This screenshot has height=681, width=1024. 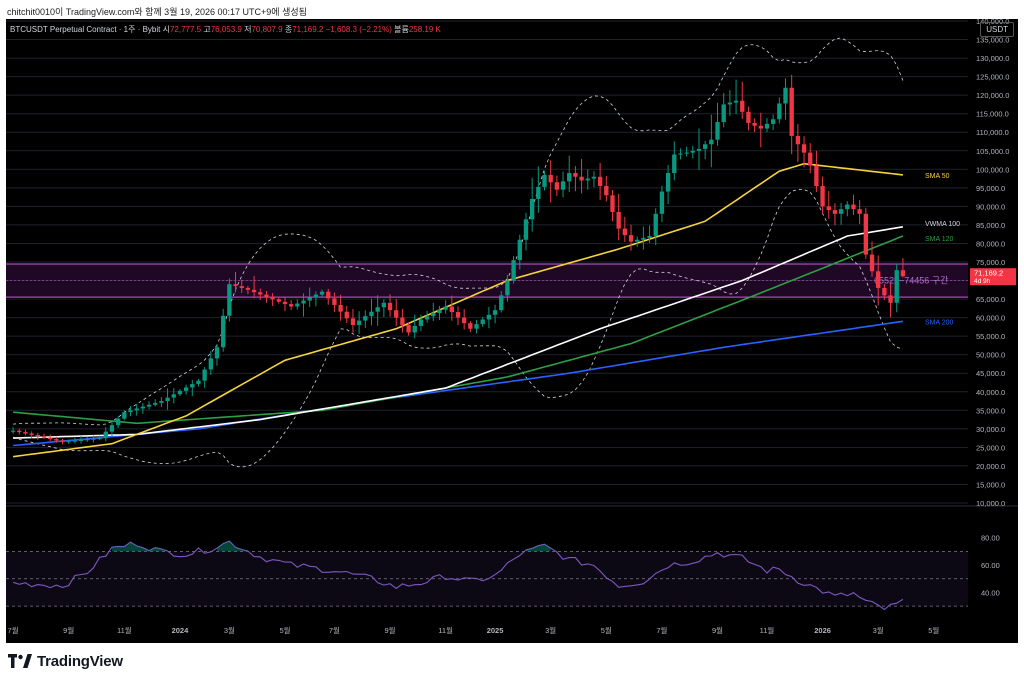 I want to click on tradingview-logo: TradingView, so click(x=65, y=661).